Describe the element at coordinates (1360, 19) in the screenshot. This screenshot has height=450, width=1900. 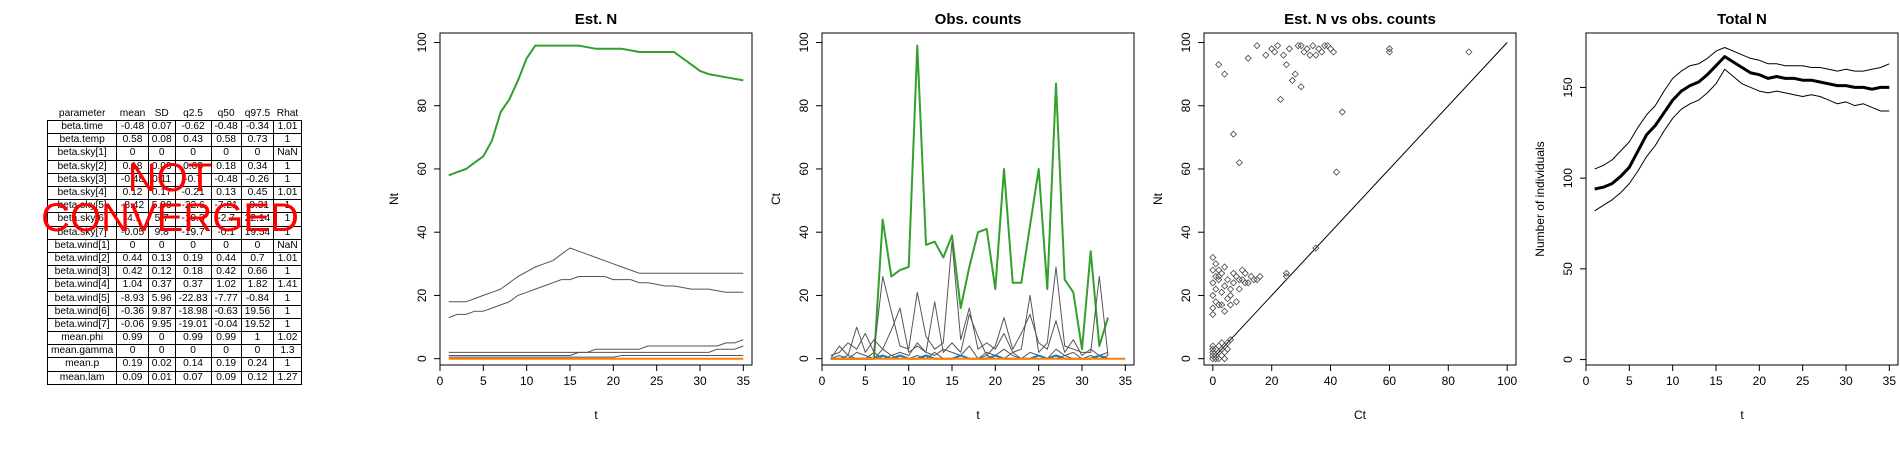
I see `chart-title: Est. N vs obs. counts` at that location.